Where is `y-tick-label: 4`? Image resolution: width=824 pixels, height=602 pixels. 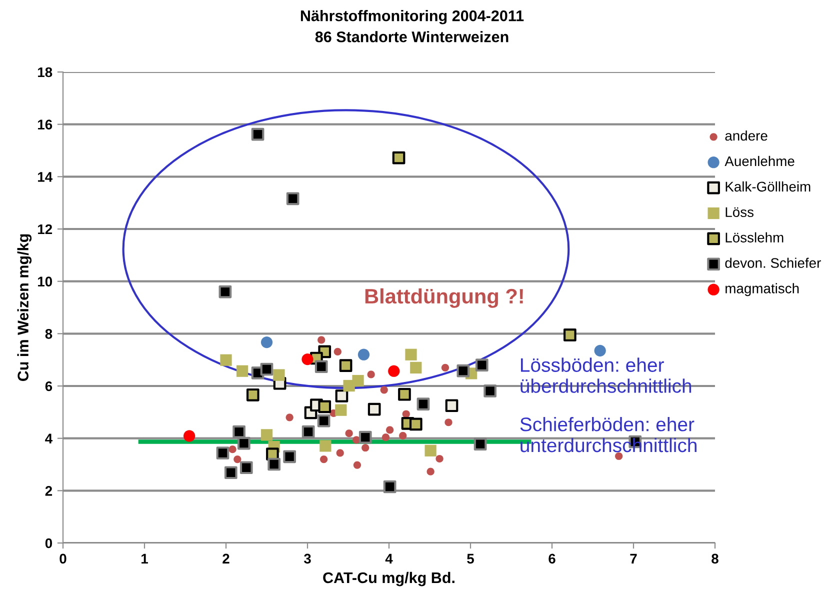
y-tick-label: 4 is located at coordinates (49, 439).